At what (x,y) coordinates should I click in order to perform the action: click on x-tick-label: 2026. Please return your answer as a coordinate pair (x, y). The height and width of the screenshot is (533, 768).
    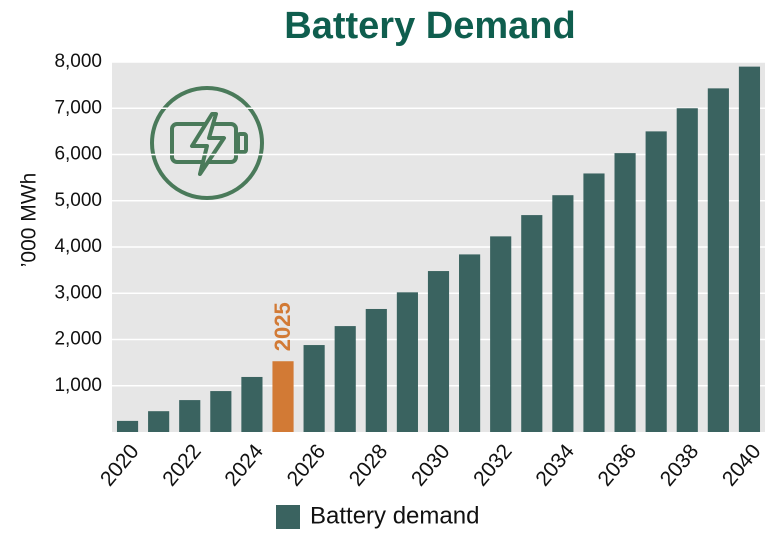
    Looking at the image, I should click on (307, 465).